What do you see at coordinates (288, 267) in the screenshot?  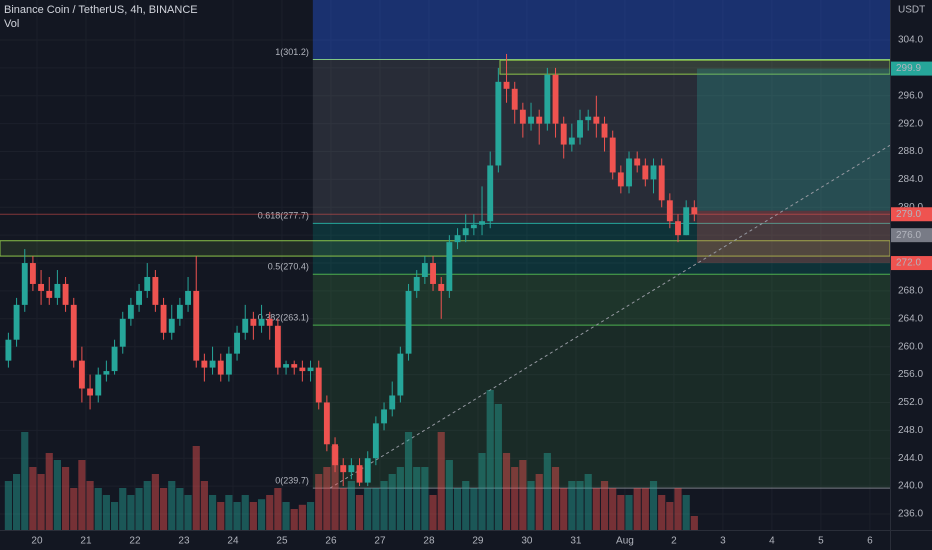 I see `fib-label: 0.5(270.4)` at bounding box center [288, 267].